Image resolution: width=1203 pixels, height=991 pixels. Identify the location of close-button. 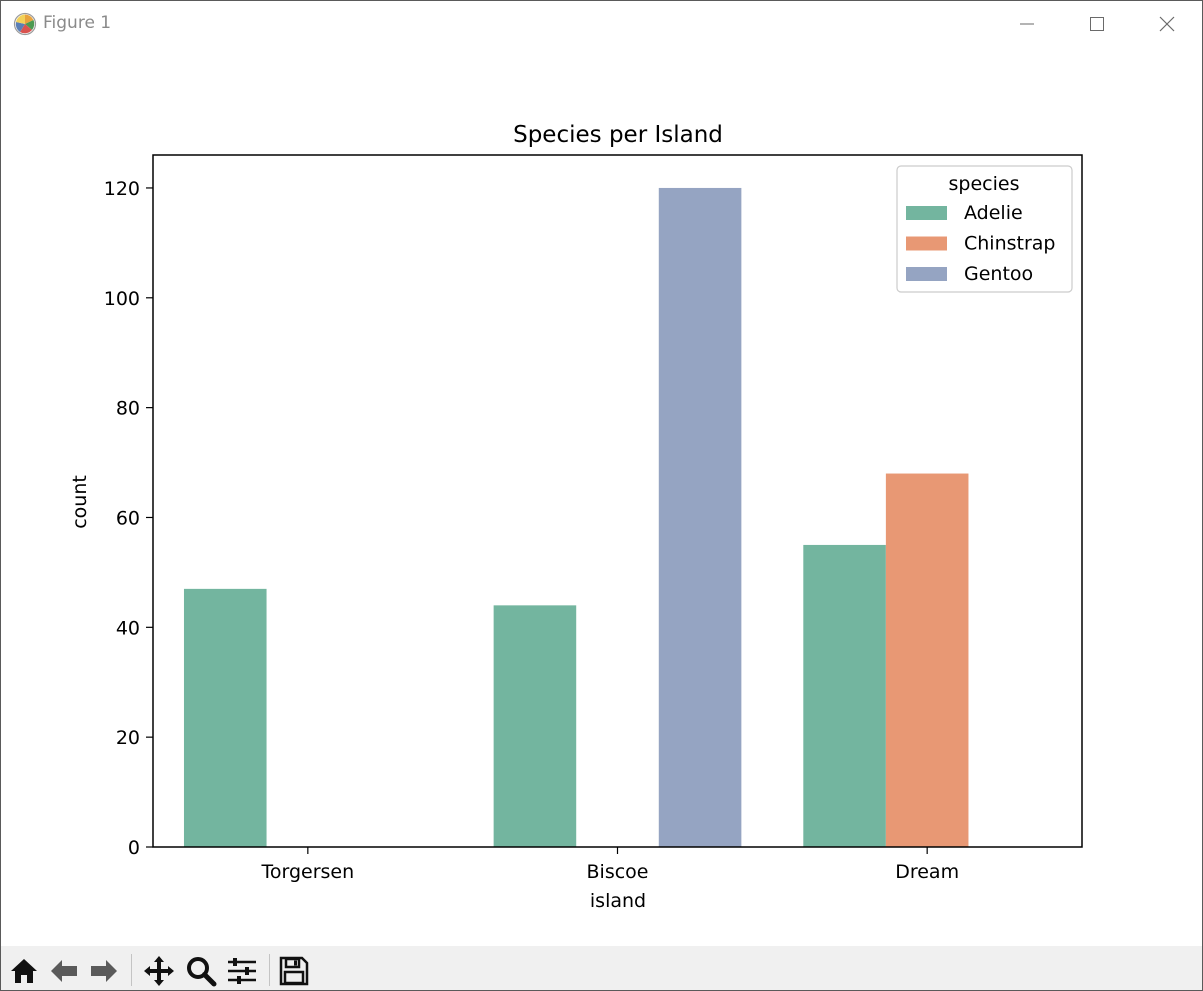
(1167, 24).